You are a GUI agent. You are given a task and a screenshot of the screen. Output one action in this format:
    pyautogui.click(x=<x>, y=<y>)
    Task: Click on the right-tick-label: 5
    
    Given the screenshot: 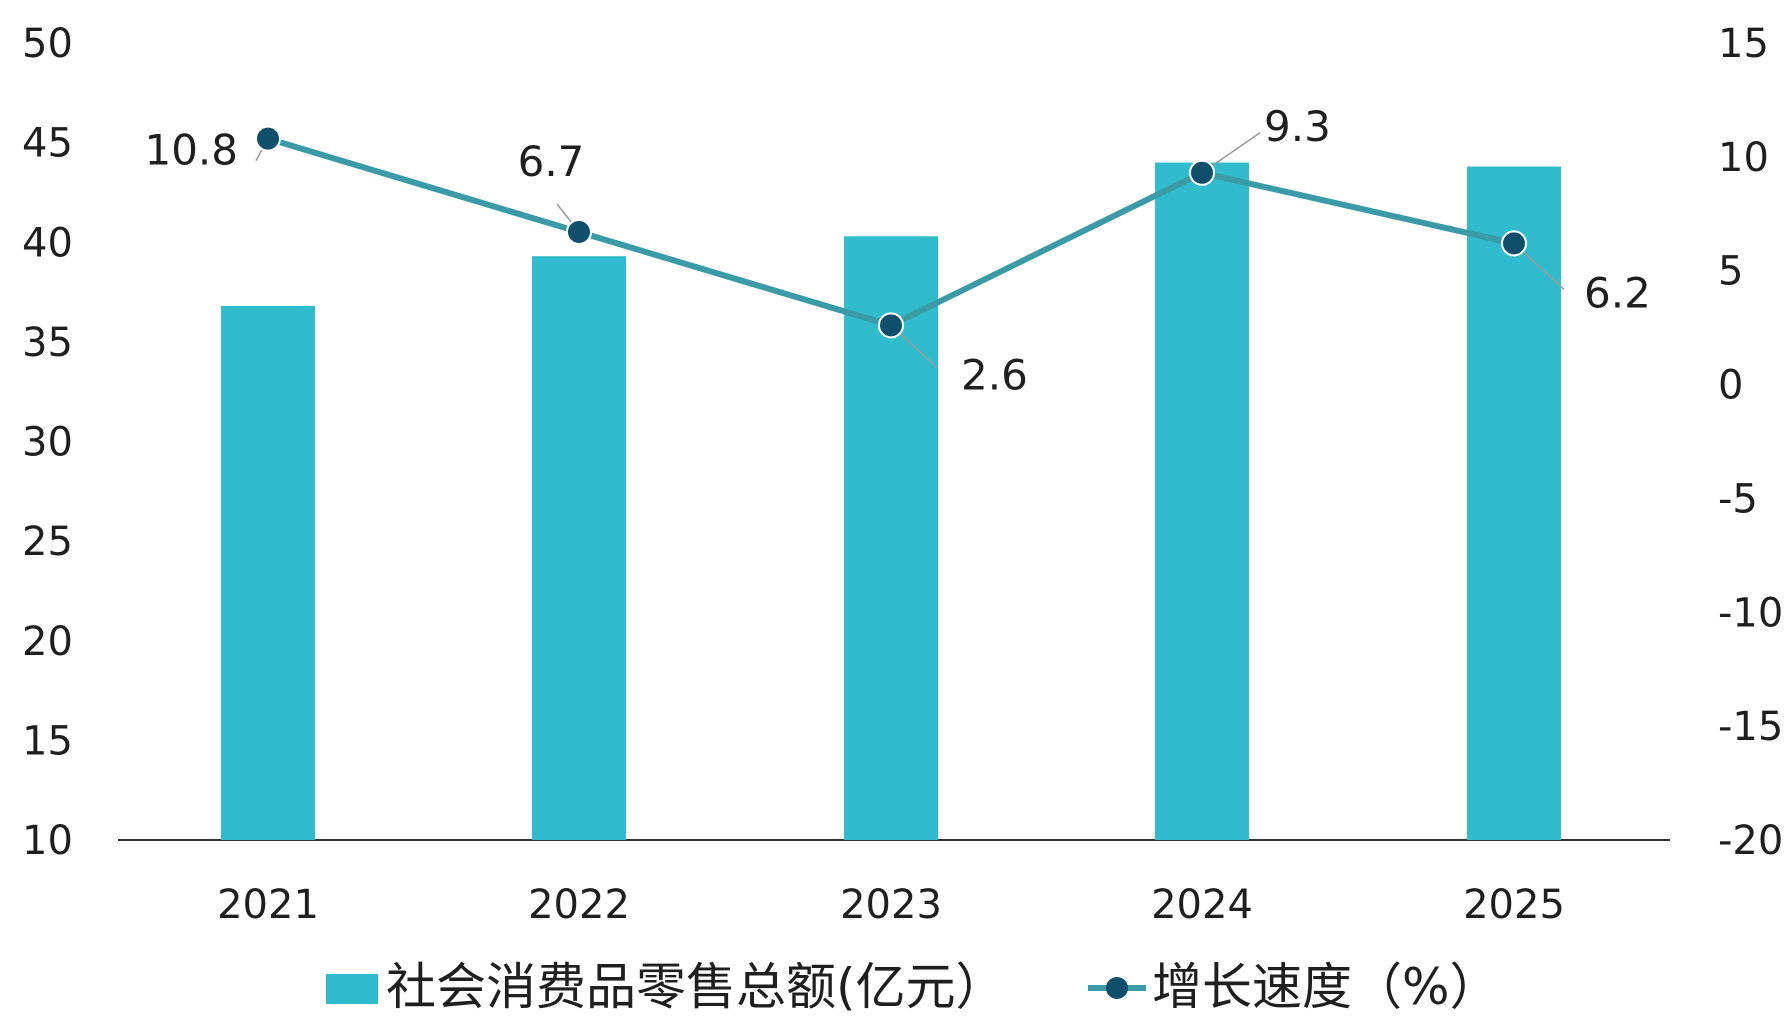 What is the action you would take?
    pyautogui.click(x=1730, y=272)
    